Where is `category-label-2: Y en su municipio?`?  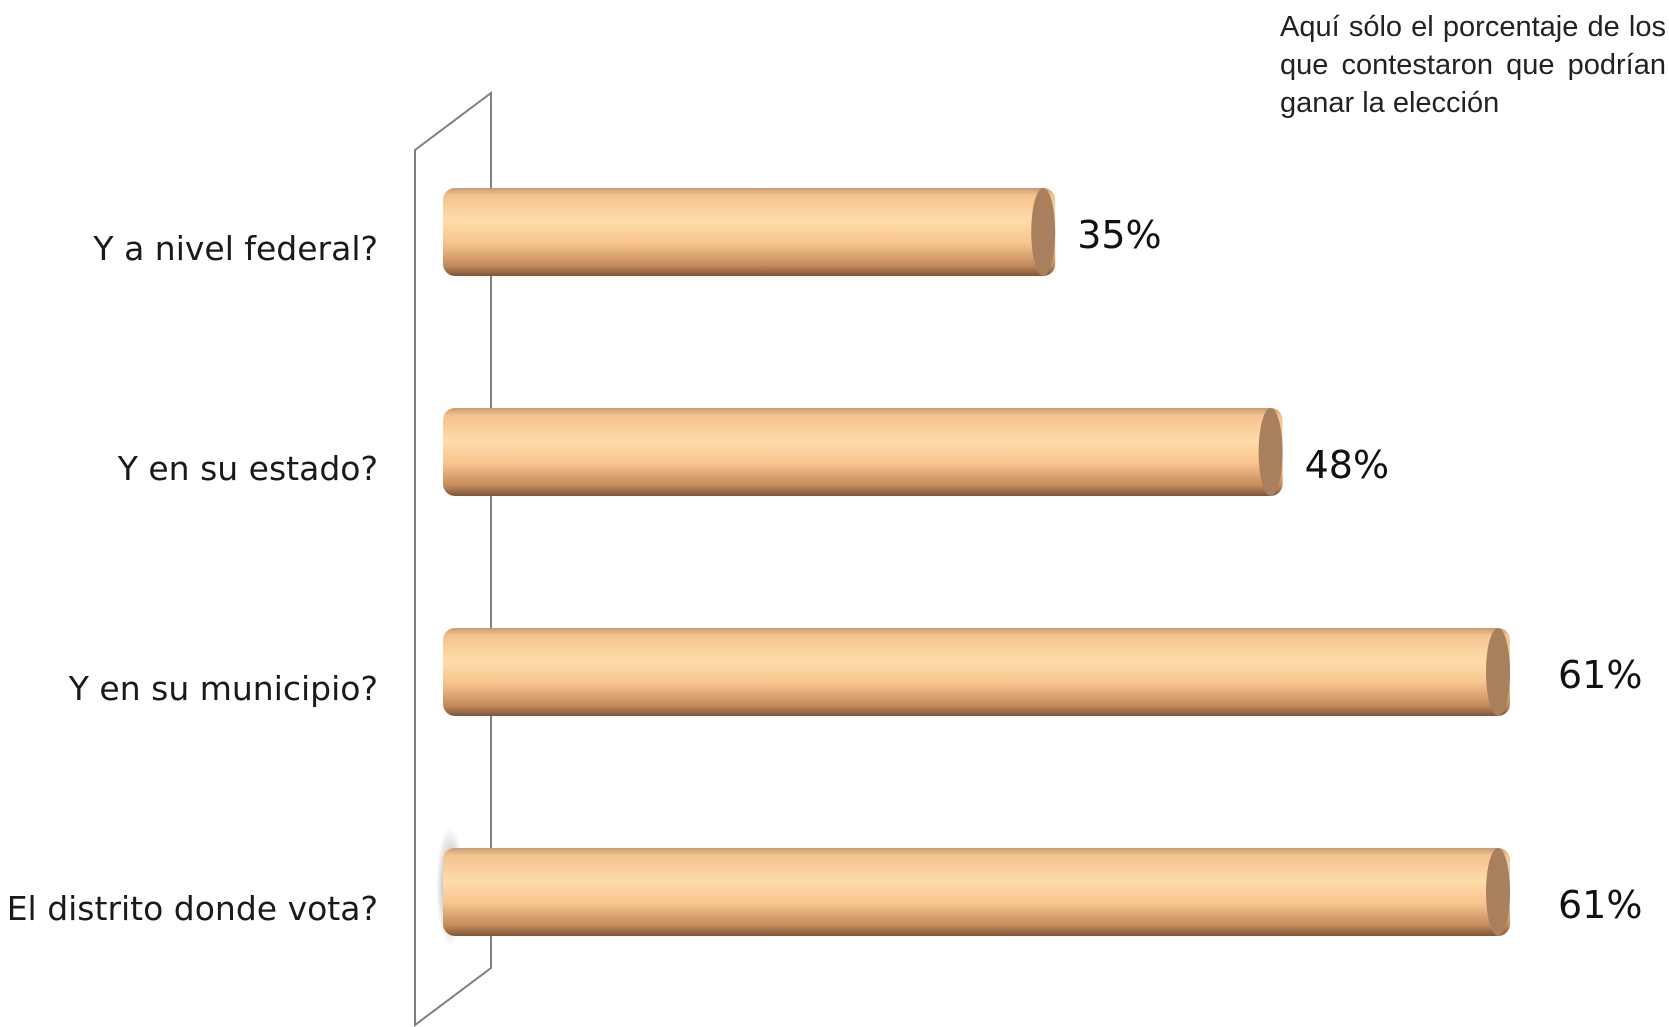
category-label-2: Y en su municipio? is located at coordinates (223, 688).